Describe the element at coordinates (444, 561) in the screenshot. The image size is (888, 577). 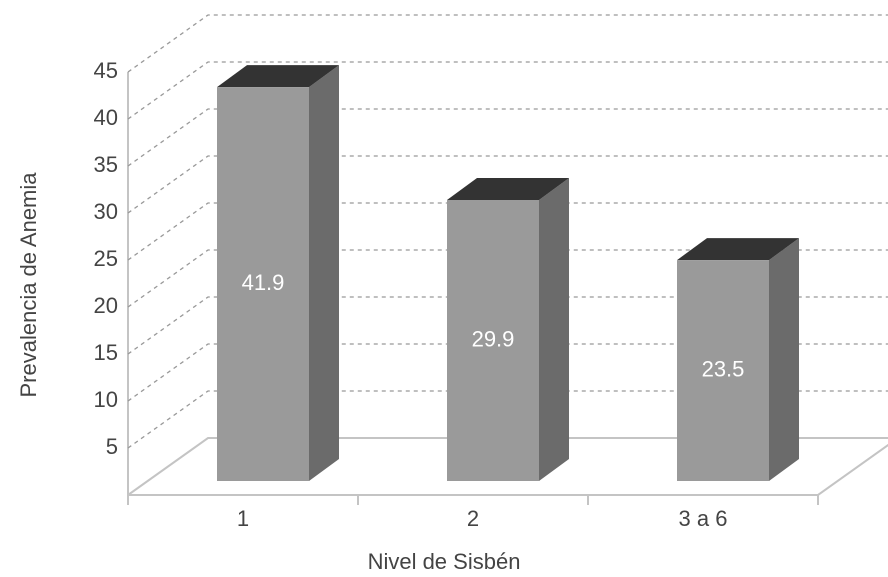
I see `x-axis-title: Nivel de Sisbén` at that location.